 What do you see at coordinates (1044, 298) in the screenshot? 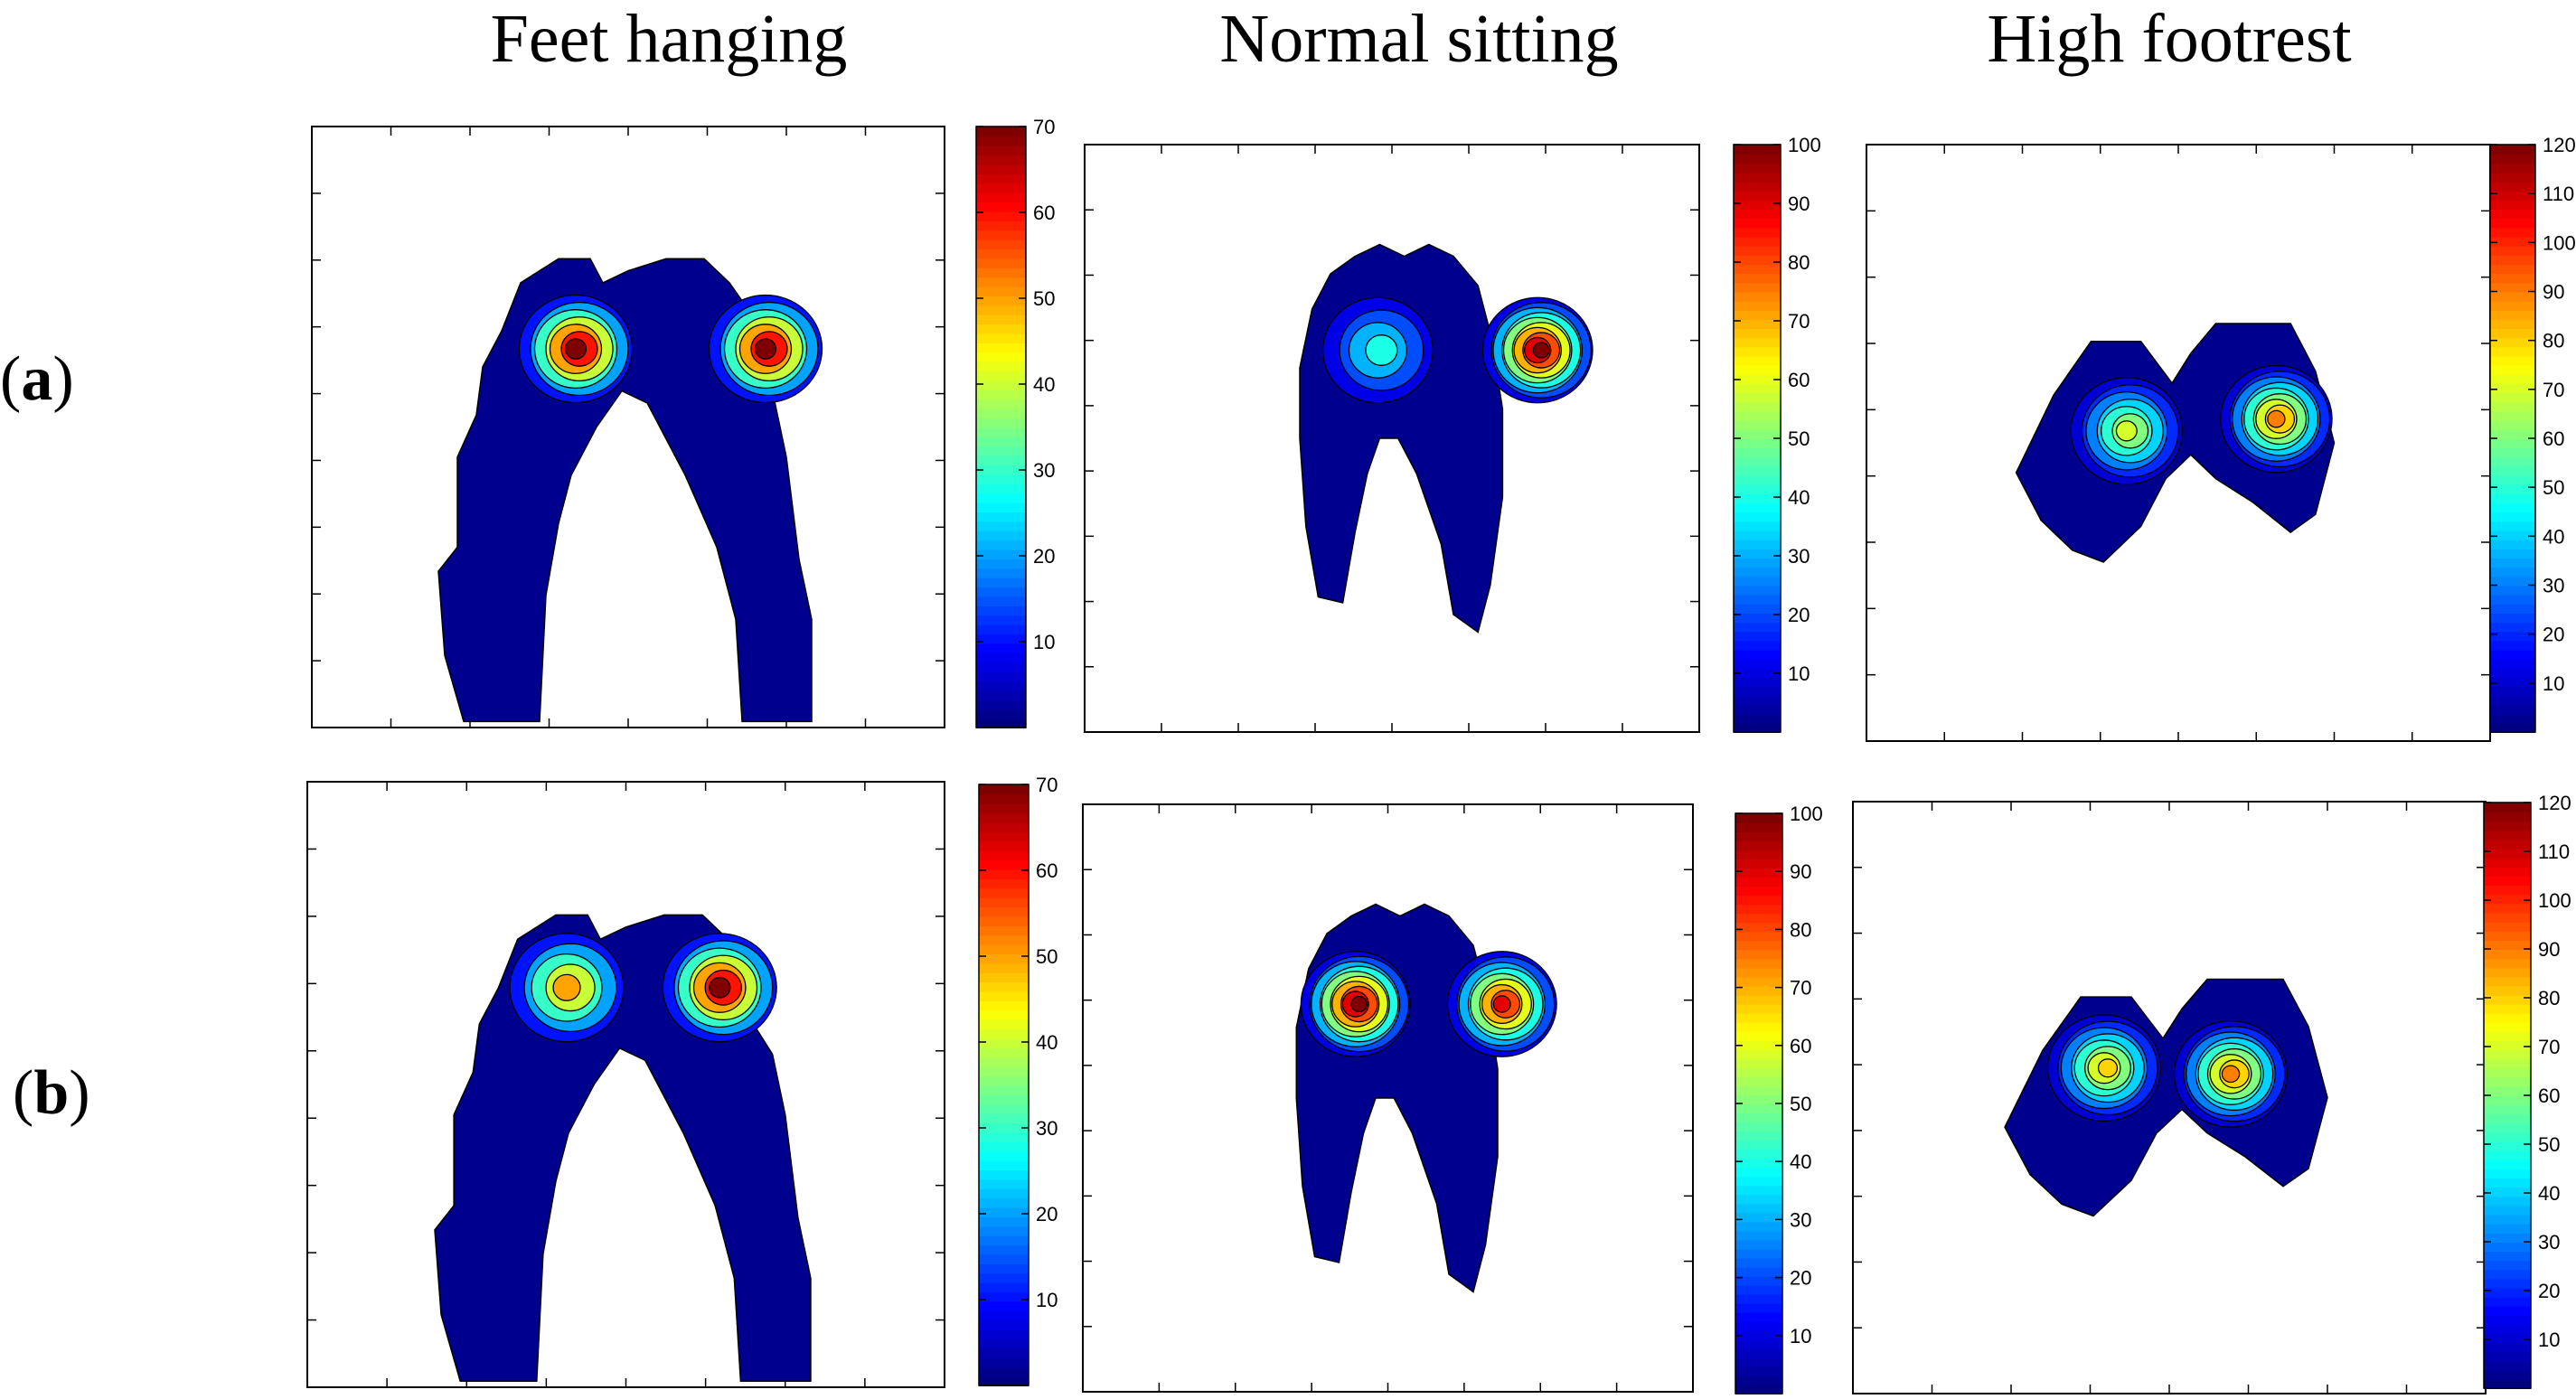
I see `colorbar-tick-label: 50` at bounding box center [1044, 298].